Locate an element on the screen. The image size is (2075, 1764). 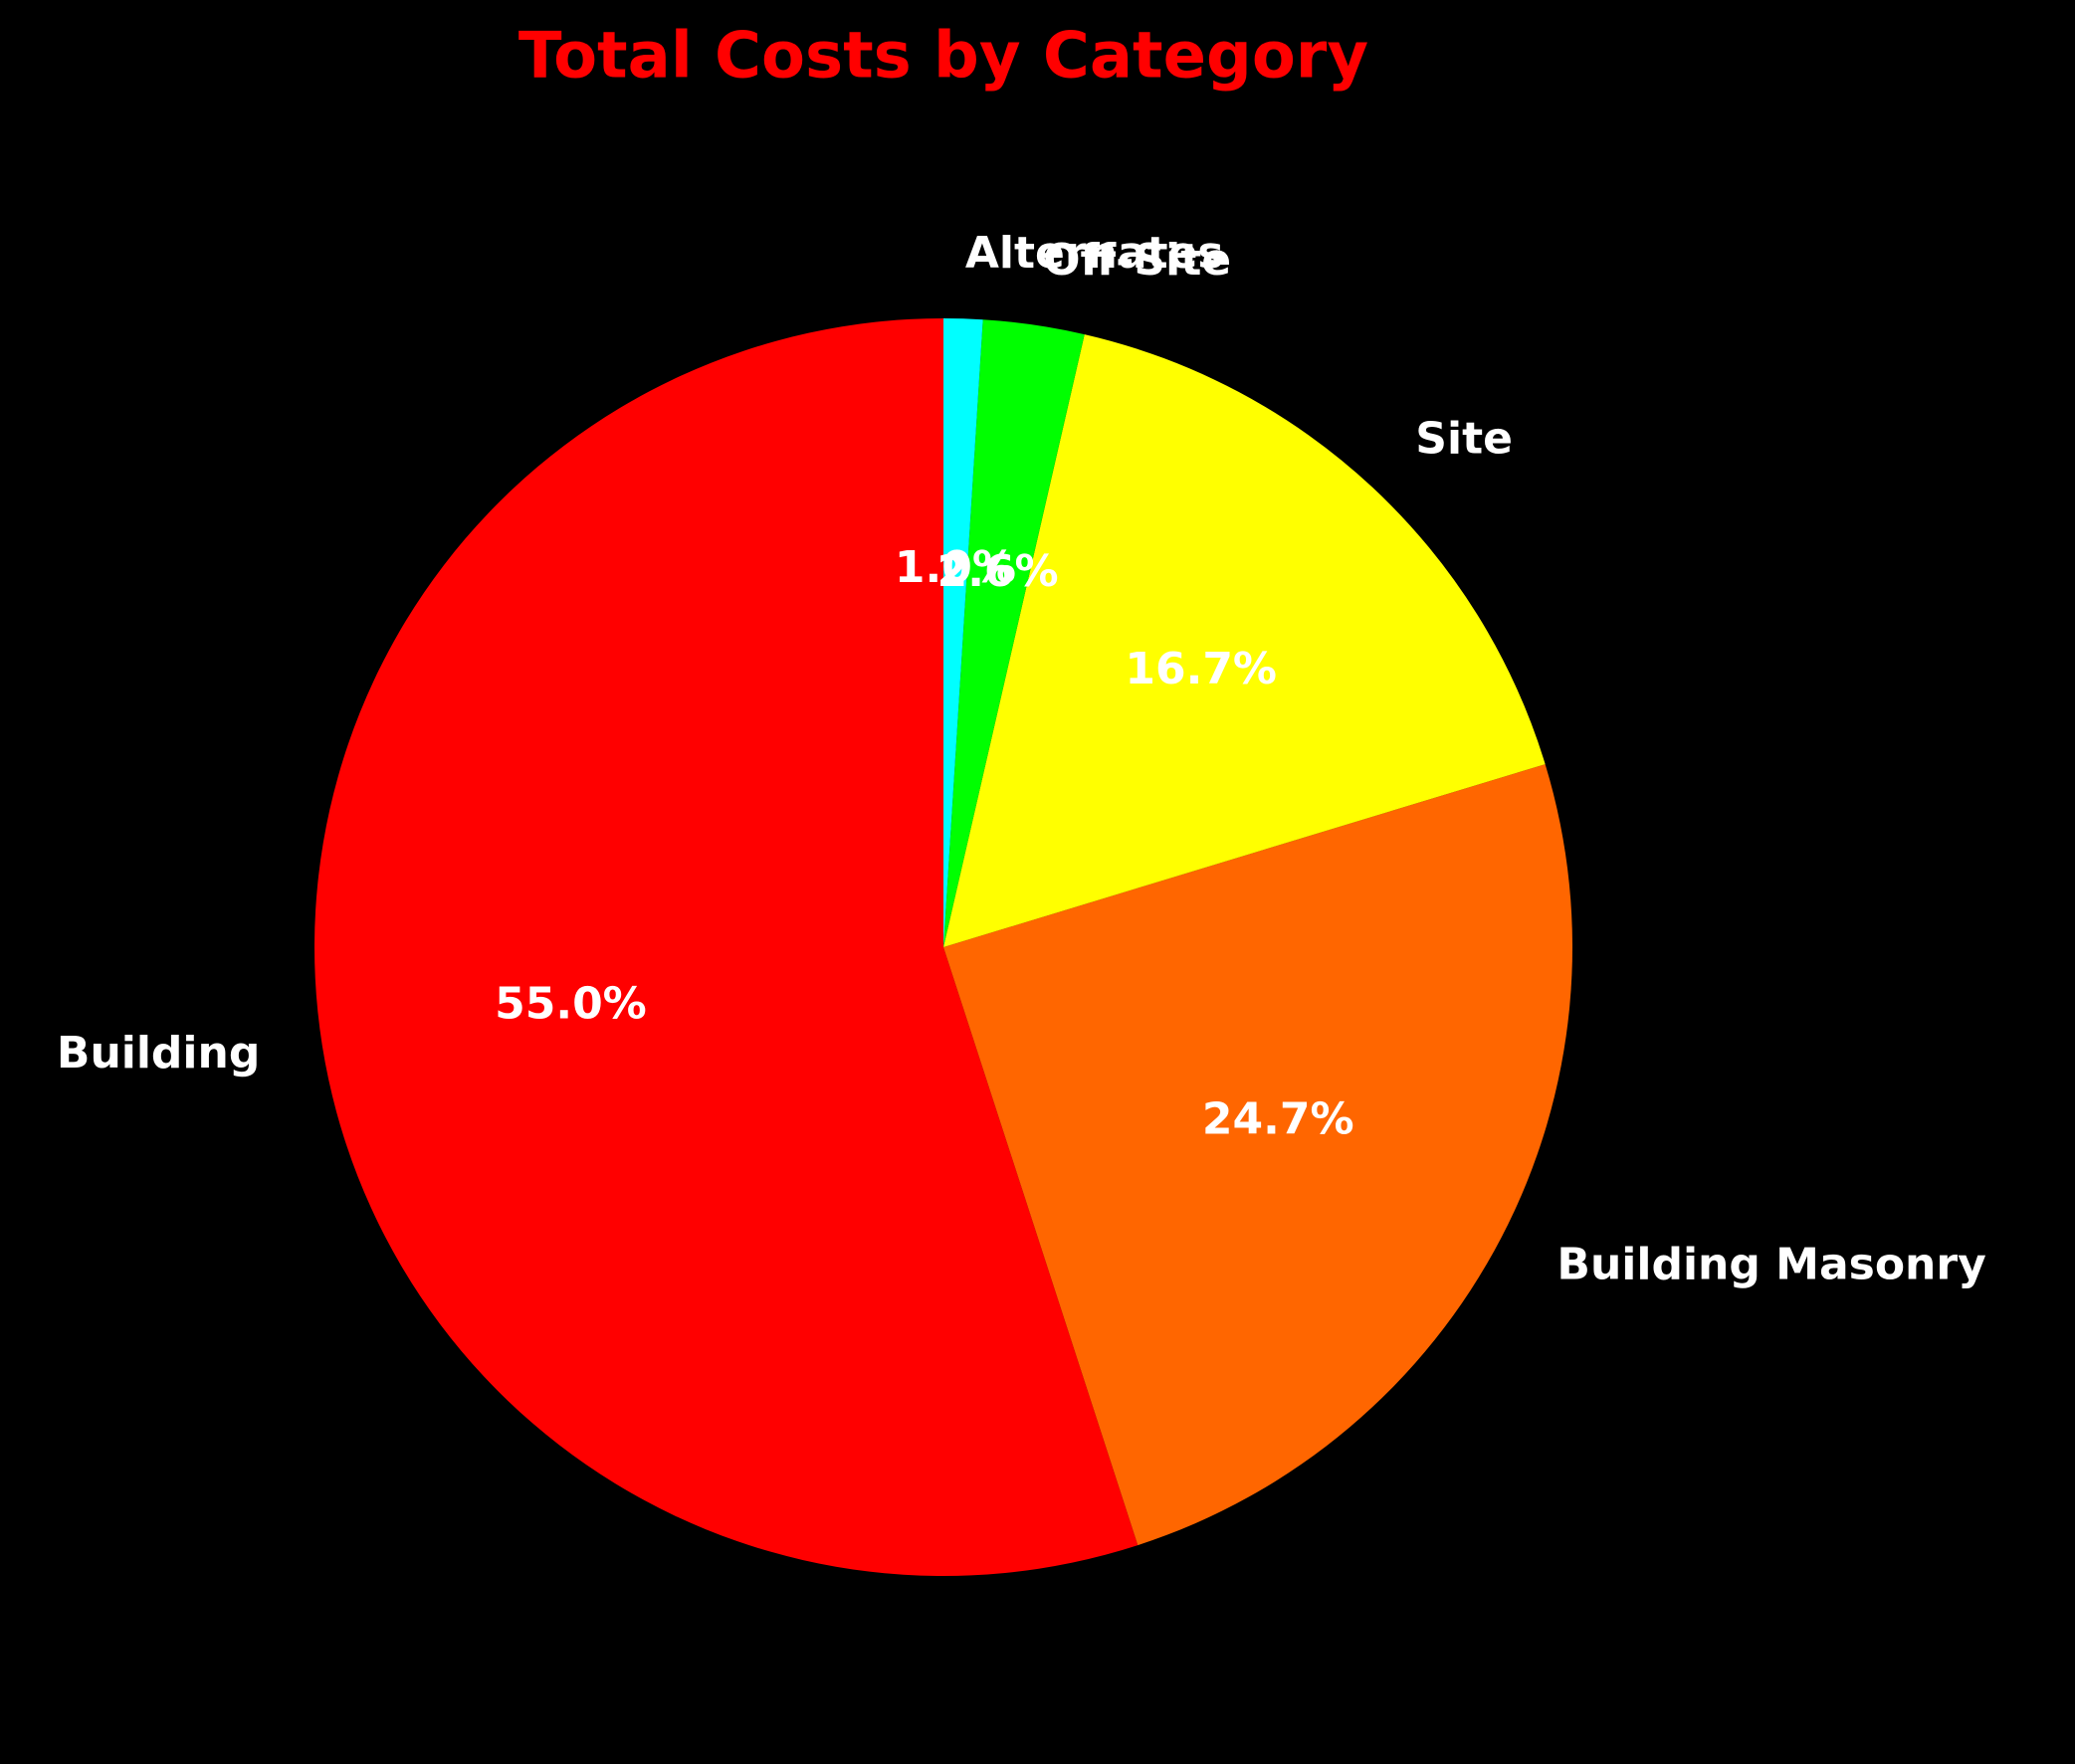
value-label: 16.7% is located at coordinates (1201, 669).